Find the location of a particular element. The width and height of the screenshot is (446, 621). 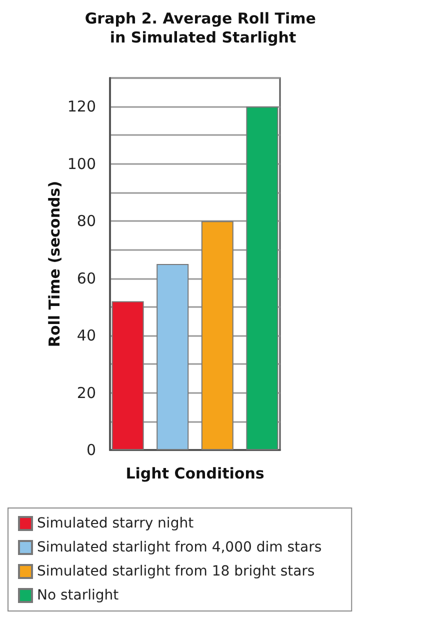

x-axis-title: Light Conditions is located at coordinates (195, 473).